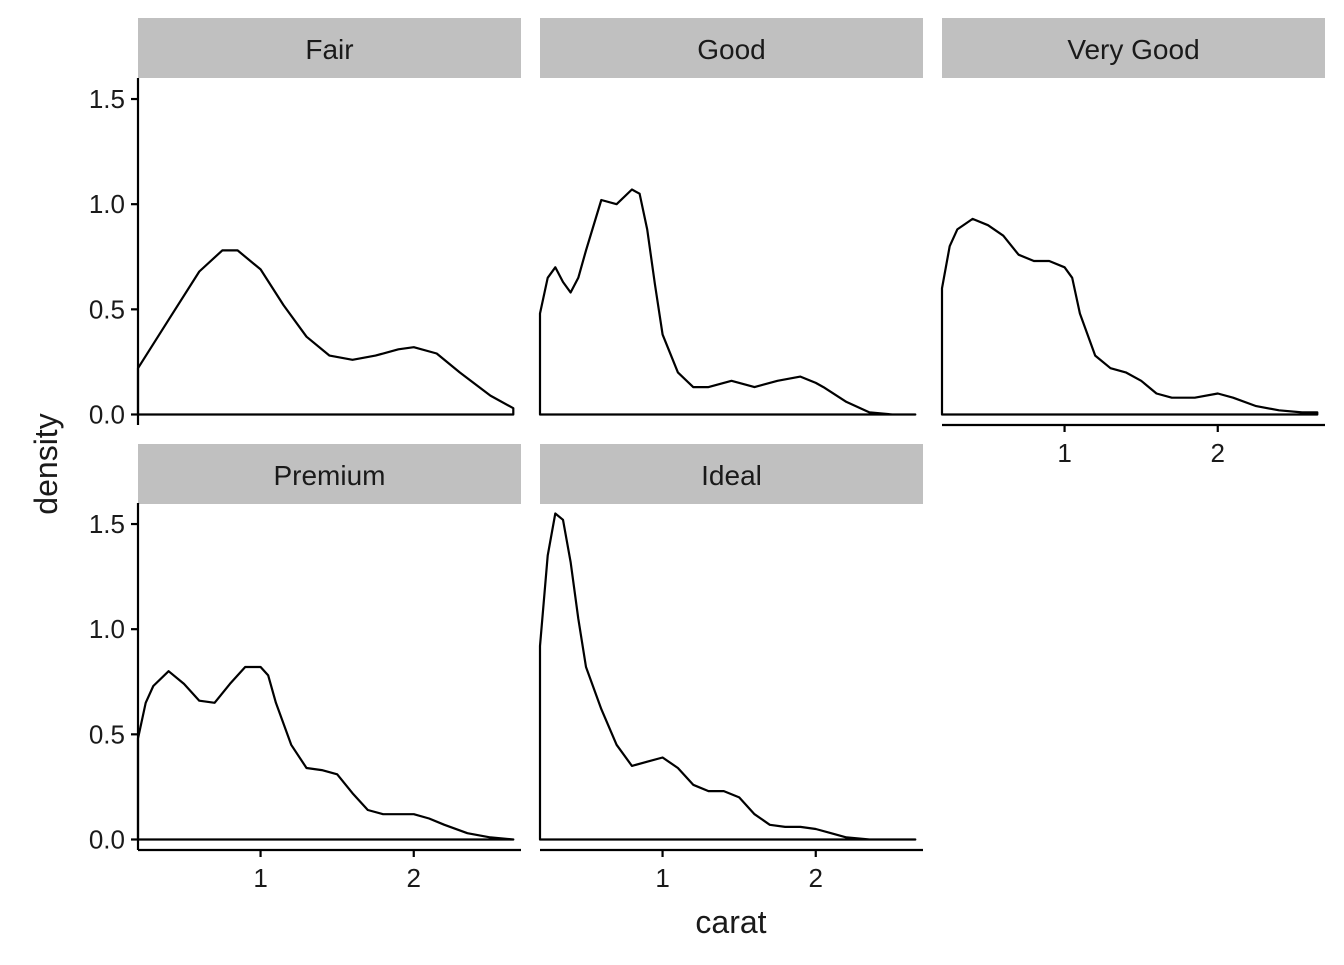 This screenshot has height=965, width=1344. I want to click on strip-label-fair: Fair, so click(329, 49).